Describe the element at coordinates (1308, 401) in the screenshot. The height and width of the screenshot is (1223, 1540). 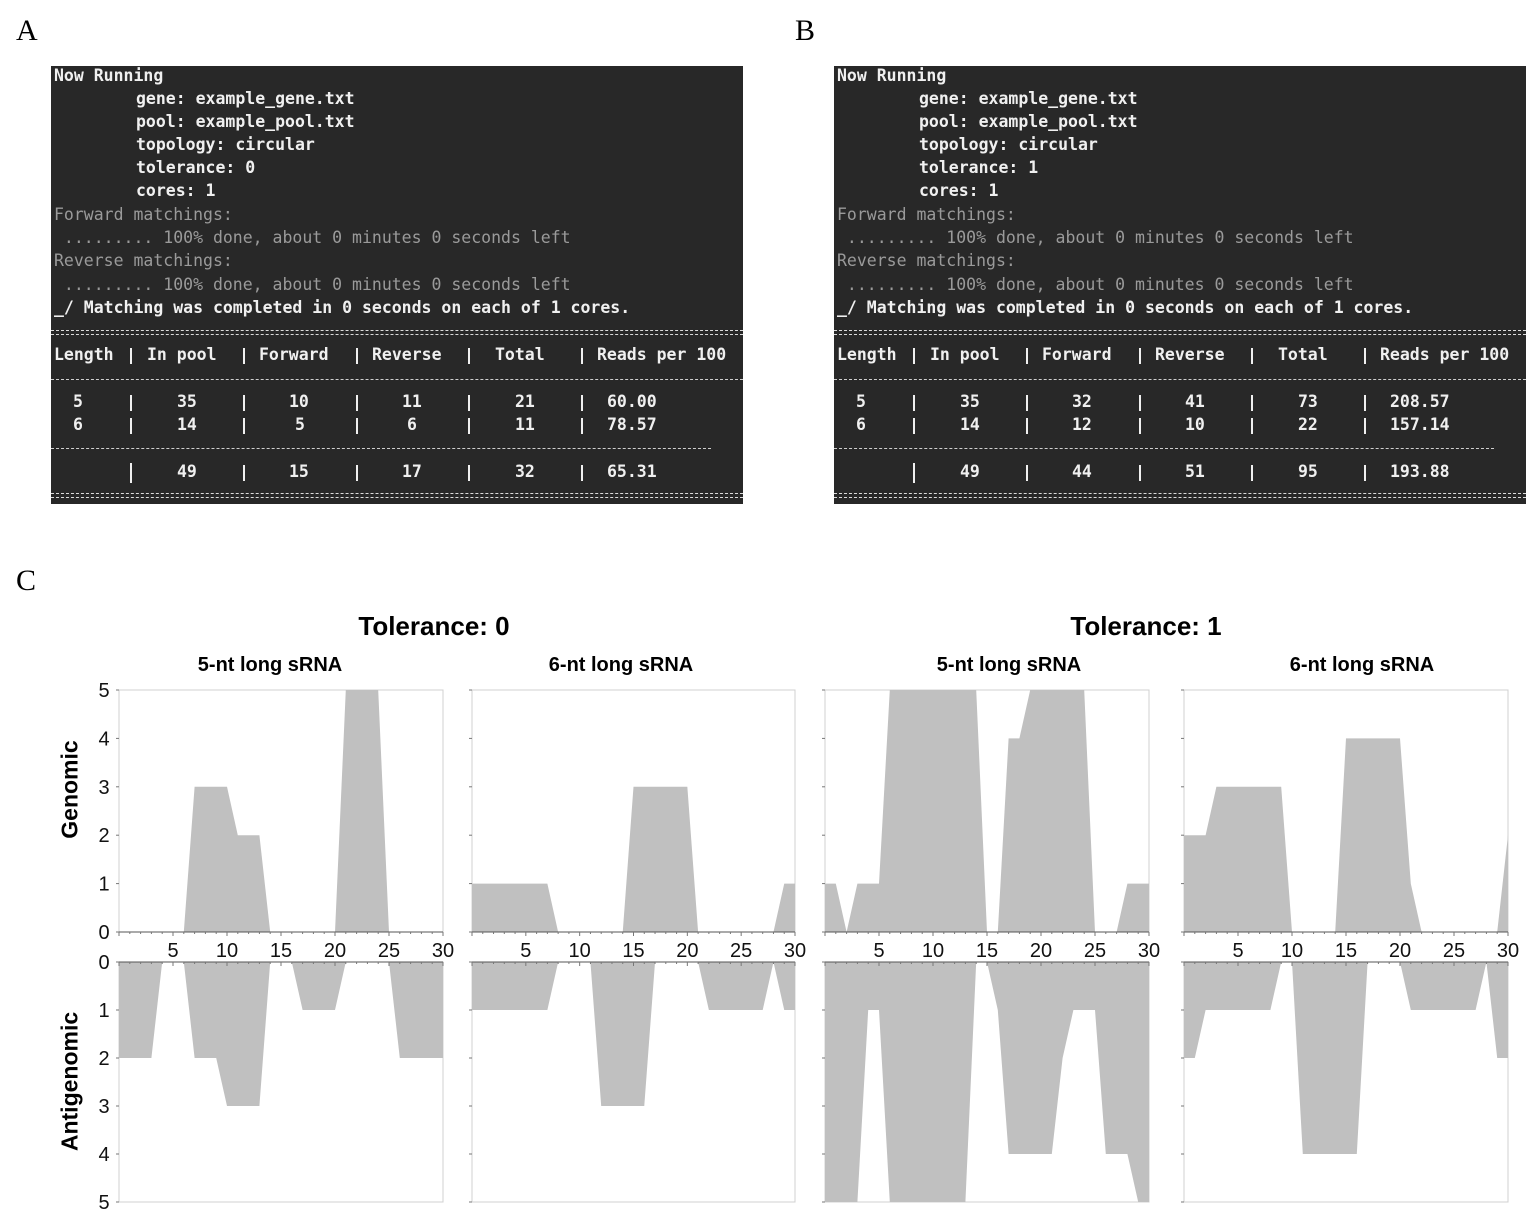
I see `row1-total: 73` at that location.